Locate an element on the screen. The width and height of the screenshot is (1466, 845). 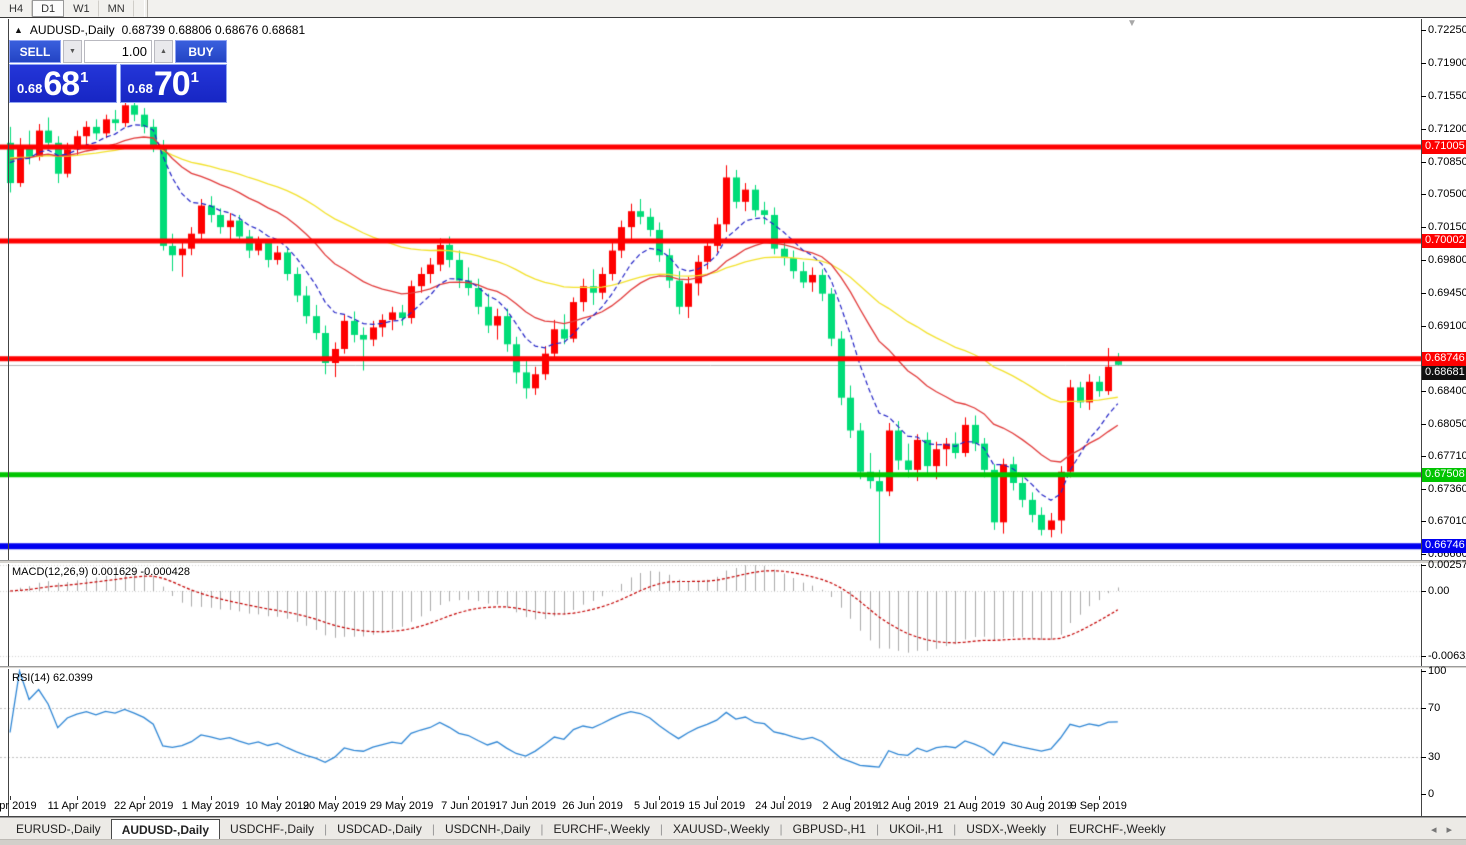
tab-scroll-left-icon: ◂ is located at coordinates (1433, 830).